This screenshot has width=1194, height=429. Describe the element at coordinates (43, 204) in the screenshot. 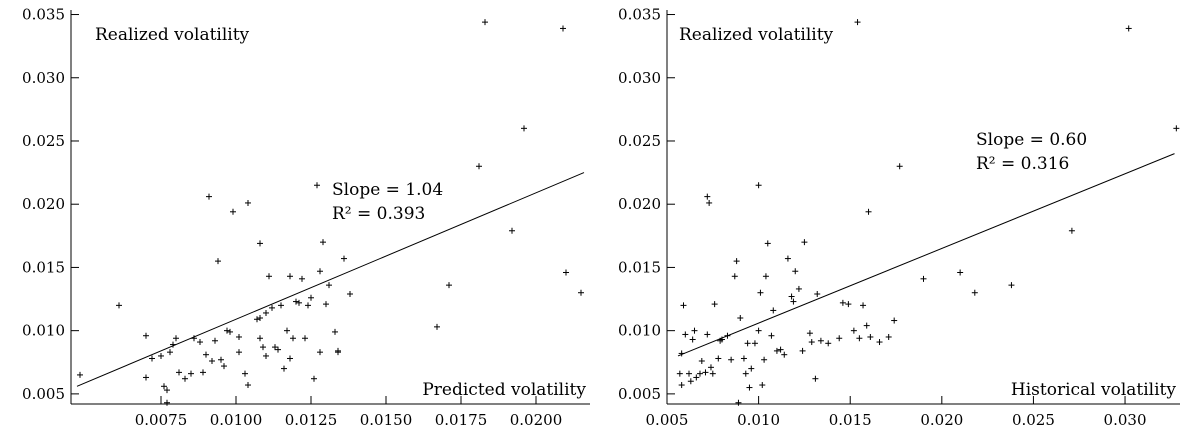

I see `y-tick-label: 0.020` at that location.